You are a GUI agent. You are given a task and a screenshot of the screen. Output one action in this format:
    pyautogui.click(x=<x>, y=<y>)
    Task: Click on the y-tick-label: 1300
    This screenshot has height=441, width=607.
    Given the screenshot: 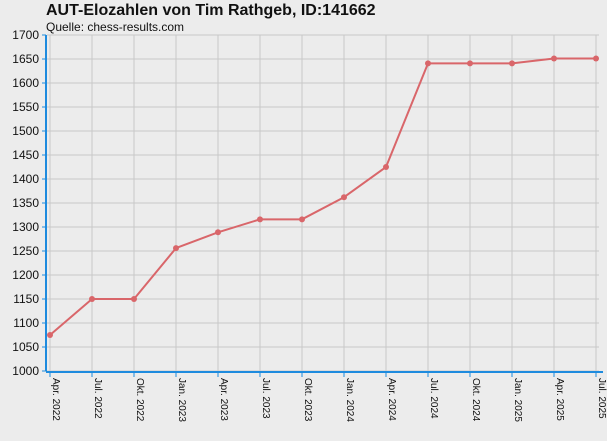 What is the action you would take?
    pyautogui.click(x=25, y=227)
    